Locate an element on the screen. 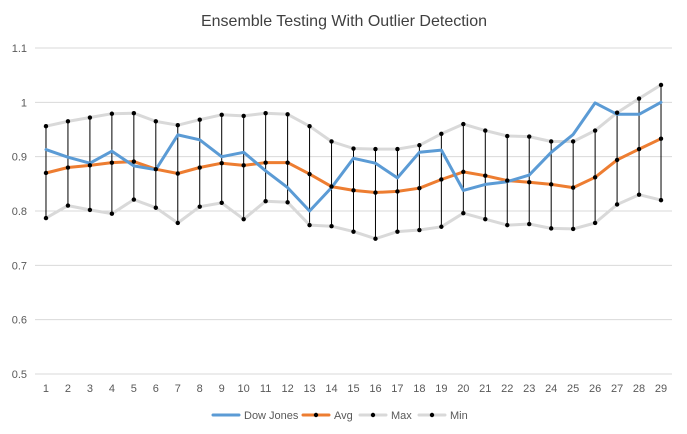  x-tick-label: 29 is located at coordinates (661, 389).